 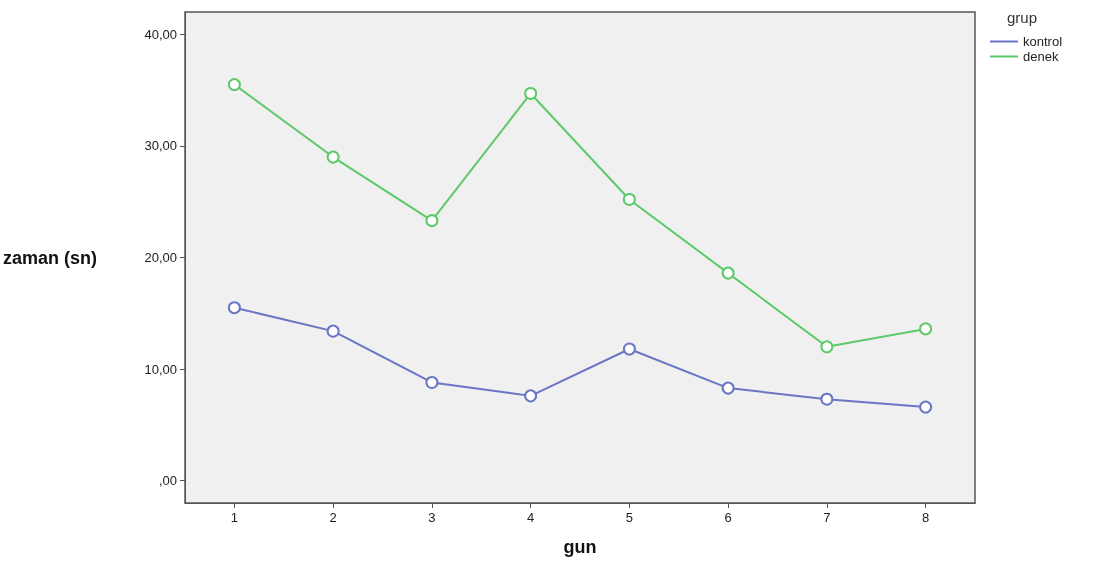 What do you see at coordinates (432, 517) in the screenshot?
I see `x-tick-label: 3` at bounding box center [432, 517].